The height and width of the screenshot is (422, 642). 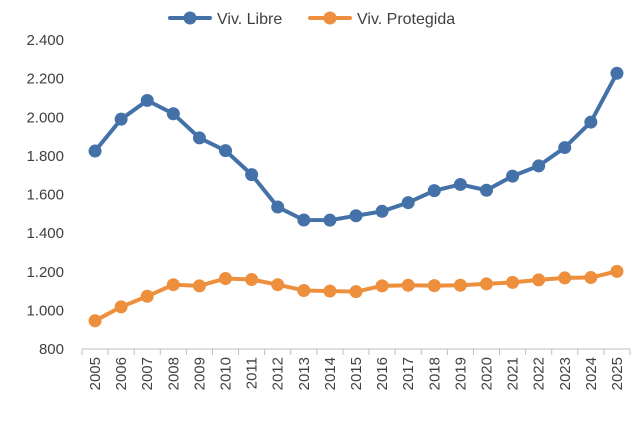 I want to click on x-tick-label: 2014, so click(x=330, y=373).